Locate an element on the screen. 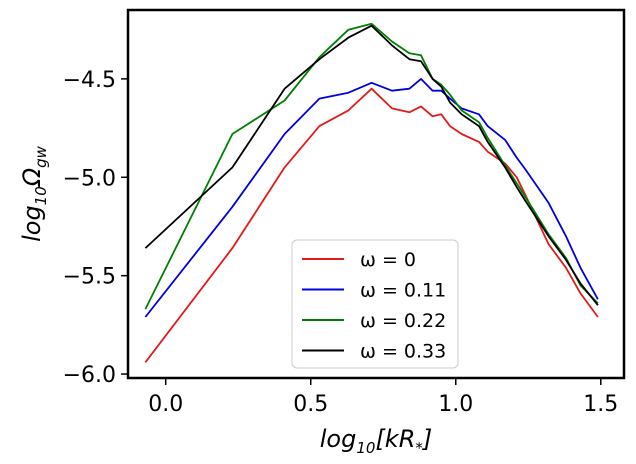 The height and width of the screenshot is (464, 636). legend-entries: ω = 0 ω = 0.11 ω = 0.22 ω = 0.33 is located at coordinates (374, 306).